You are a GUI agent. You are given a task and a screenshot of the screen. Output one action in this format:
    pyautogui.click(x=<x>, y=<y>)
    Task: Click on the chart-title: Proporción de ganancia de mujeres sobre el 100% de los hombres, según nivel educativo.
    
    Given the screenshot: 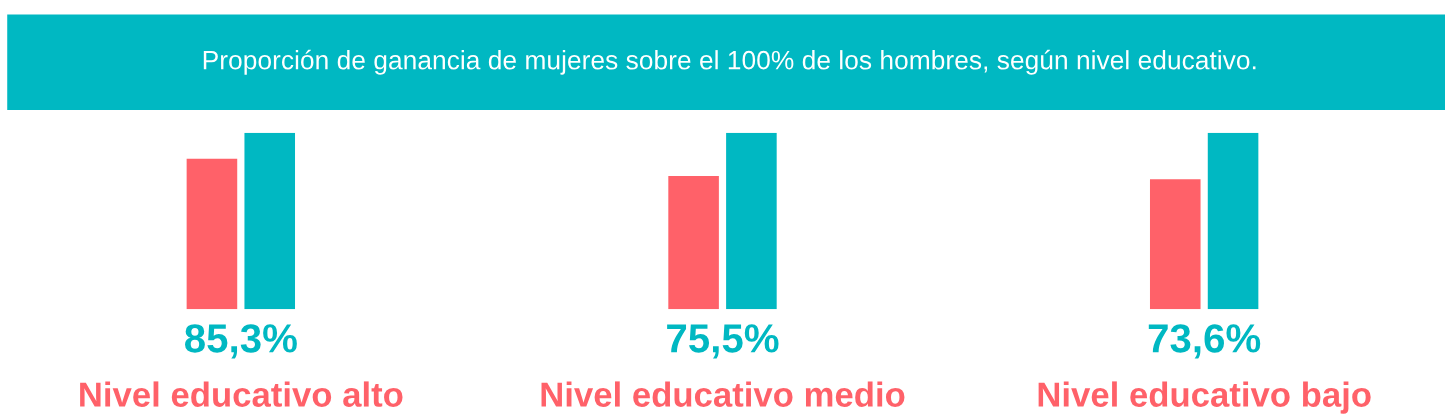 What is the action you would take?
    pyautogui.click(x=729, y=62)
    